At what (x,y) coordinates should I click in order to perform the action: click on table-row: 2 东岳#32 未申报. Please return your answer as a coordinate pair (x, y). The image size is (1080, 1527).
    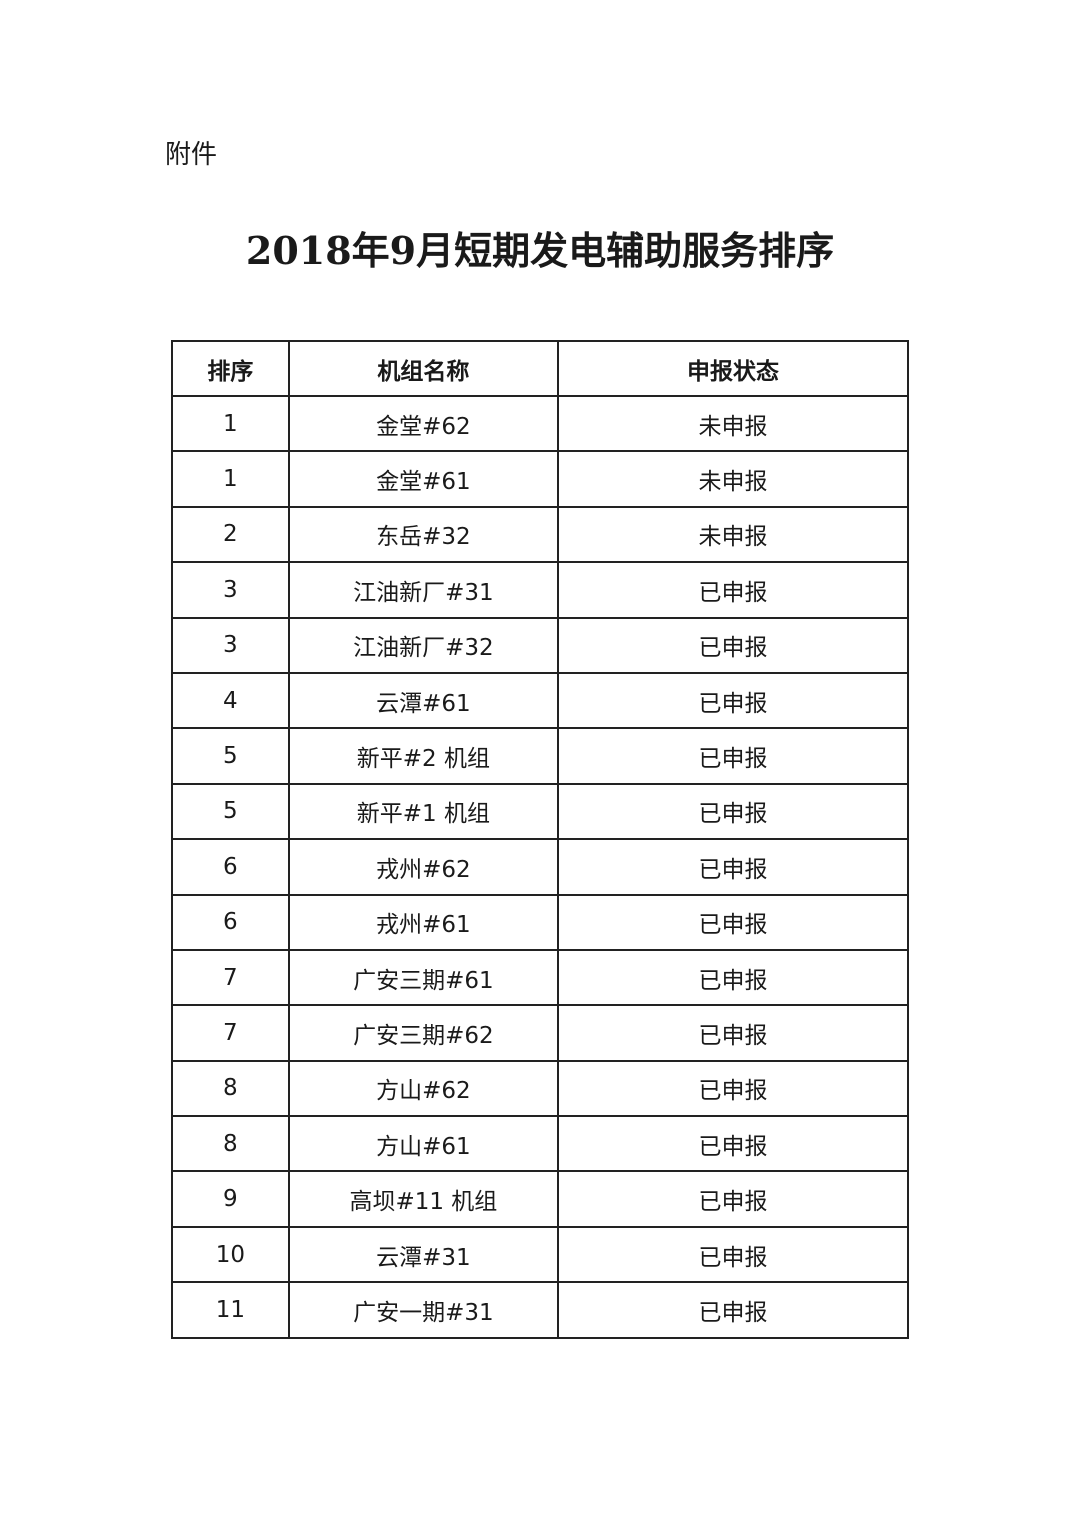
    Looking at the image, I should click on (540, 534).